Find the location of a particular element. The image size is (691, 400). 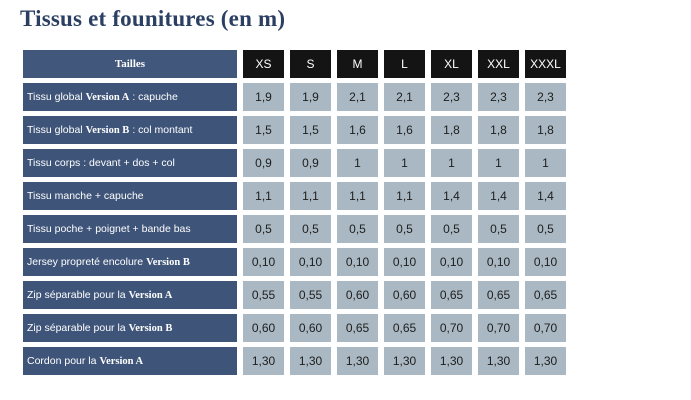

size-header-m: M is located at coordinates (357, 64).